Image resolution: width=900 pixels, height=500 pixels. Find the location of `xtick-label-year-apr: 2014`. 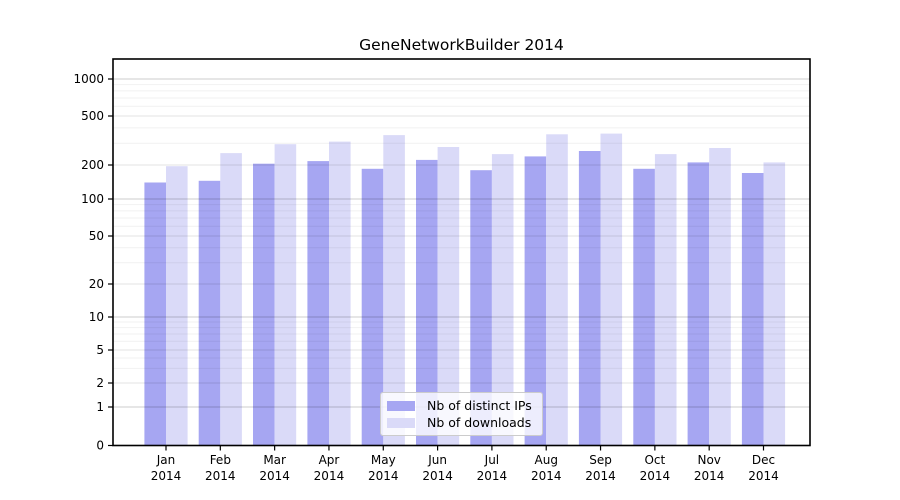

xtick-label-year-apr: 2014 is located at coordinates (329, 476).